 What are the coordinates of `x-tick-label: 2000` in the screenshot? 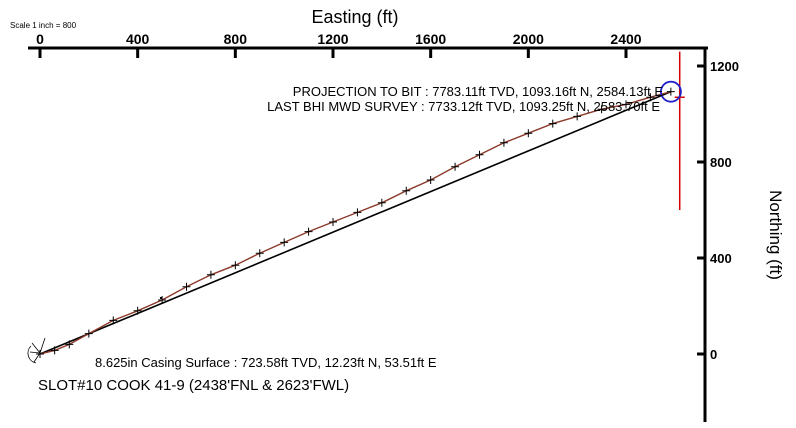 It's located at (528, 39).